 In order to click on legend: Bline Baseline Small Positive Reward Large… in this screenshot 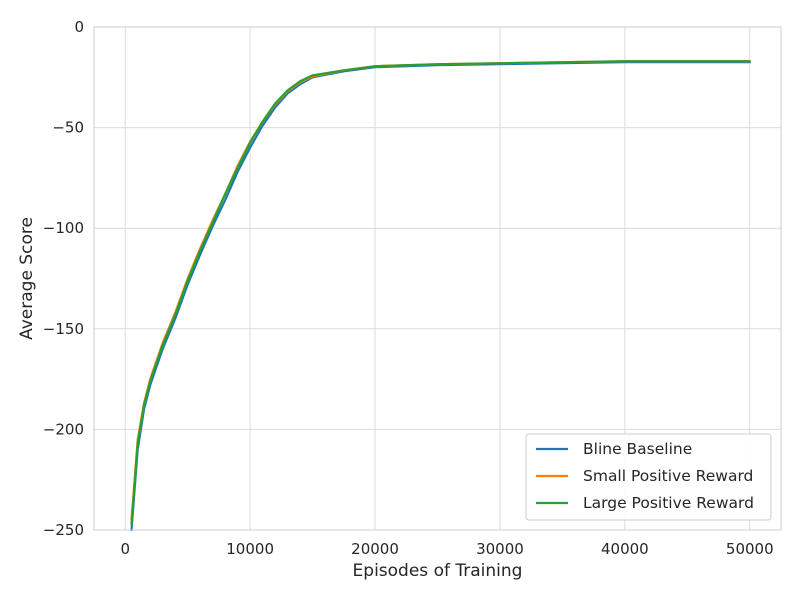, I will do `click(648, 477)`.